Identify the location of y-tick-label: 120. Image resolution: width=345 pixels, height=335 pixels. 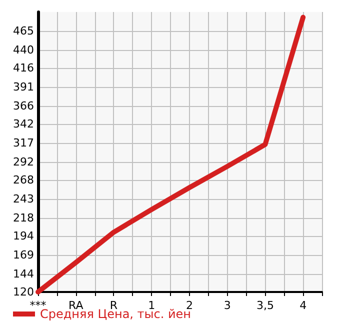
(23, 292).